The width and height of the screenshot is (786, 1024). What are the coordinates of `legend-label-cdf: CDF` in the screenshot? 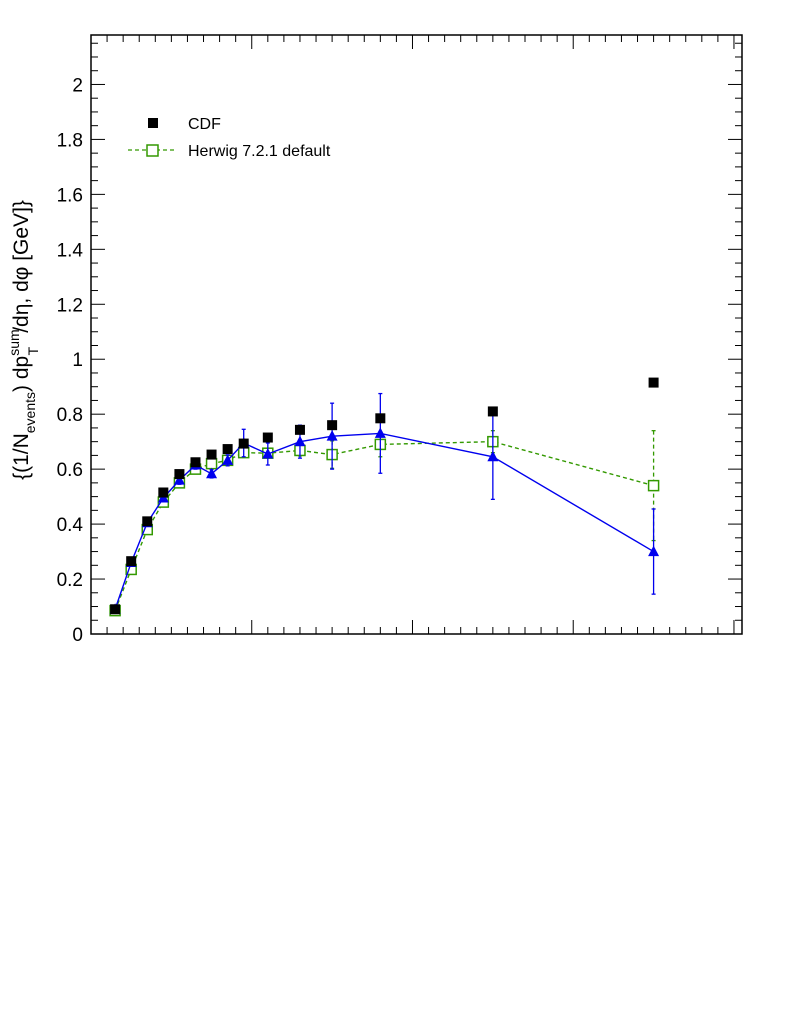 It's located at (204, 124).